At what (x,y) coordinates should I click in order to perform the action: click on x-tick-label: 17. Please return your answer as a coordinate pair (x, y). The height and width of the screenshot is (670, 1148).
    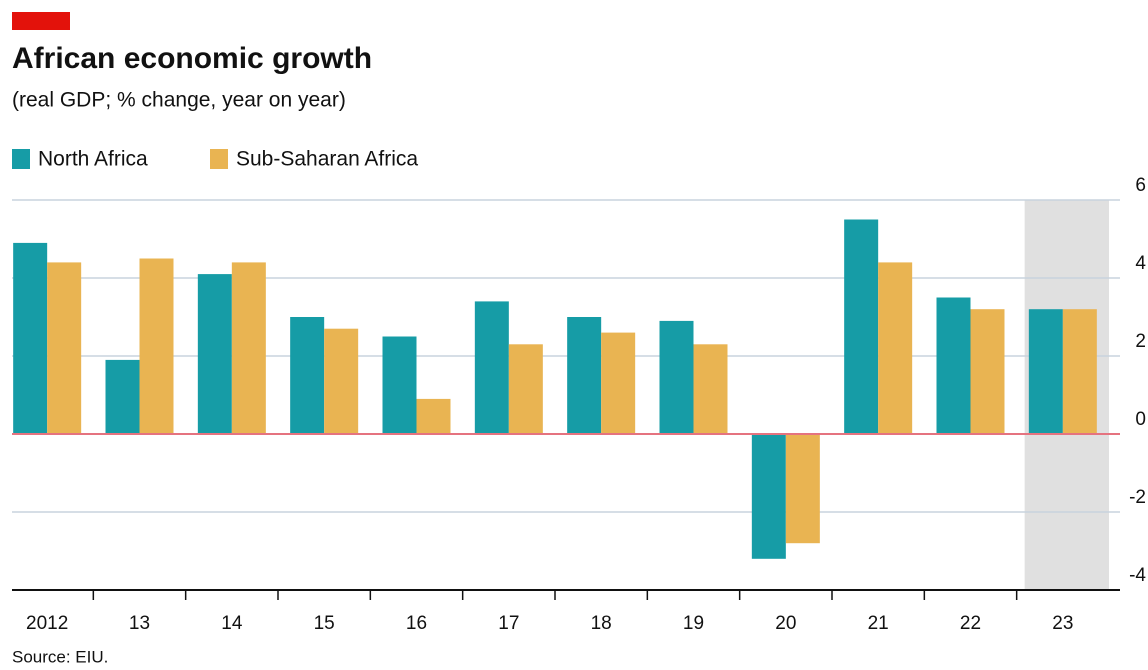
    Looking at the image, I should click on (508, 623).